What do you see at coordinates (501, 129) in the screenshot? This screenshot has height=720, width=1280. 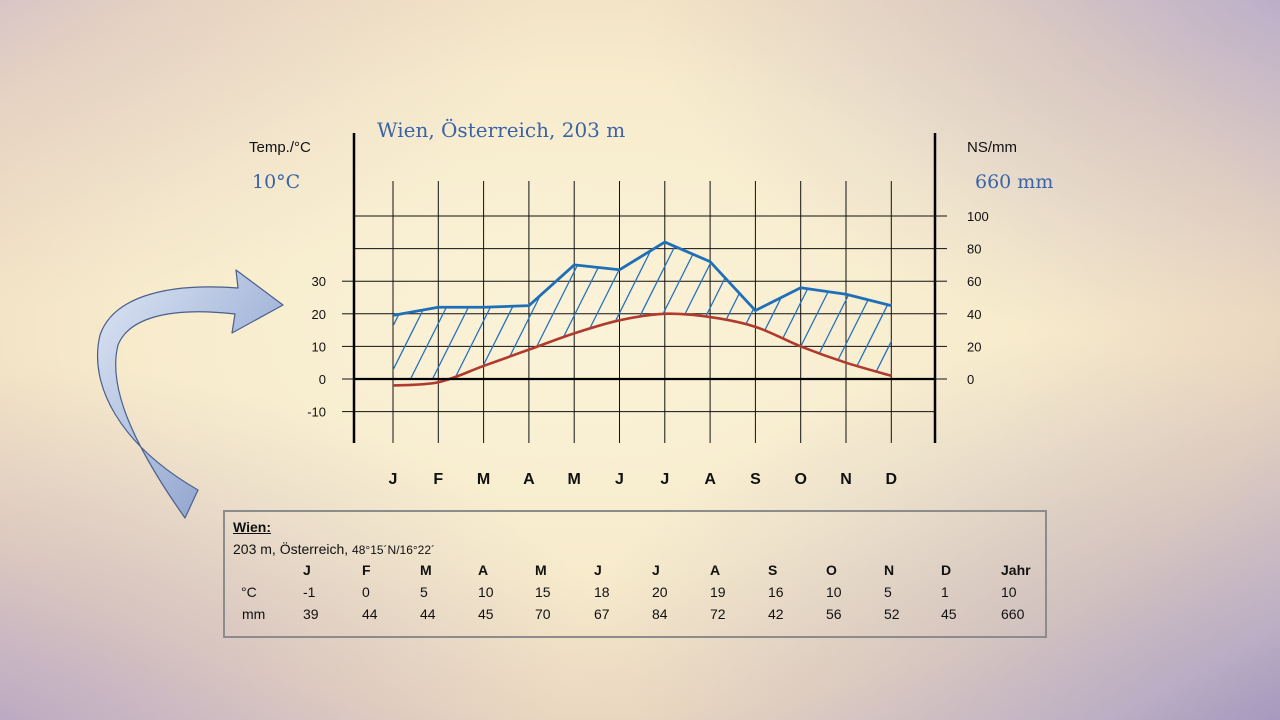 I see `chart-title: Wien, Österreich, 203 m` at bounding box center [501, 129].